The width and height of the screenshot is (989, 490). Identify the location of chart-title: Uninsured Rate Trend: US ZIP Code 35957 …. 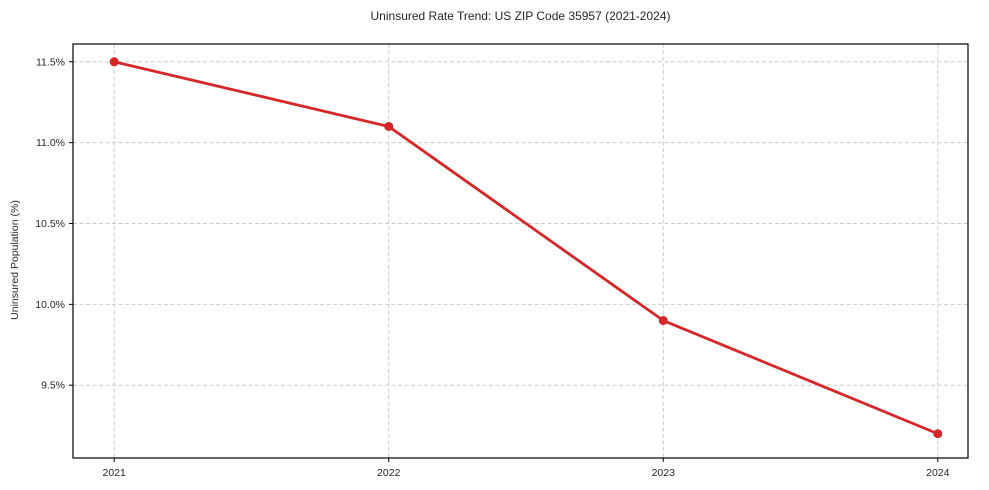
(520, 16).